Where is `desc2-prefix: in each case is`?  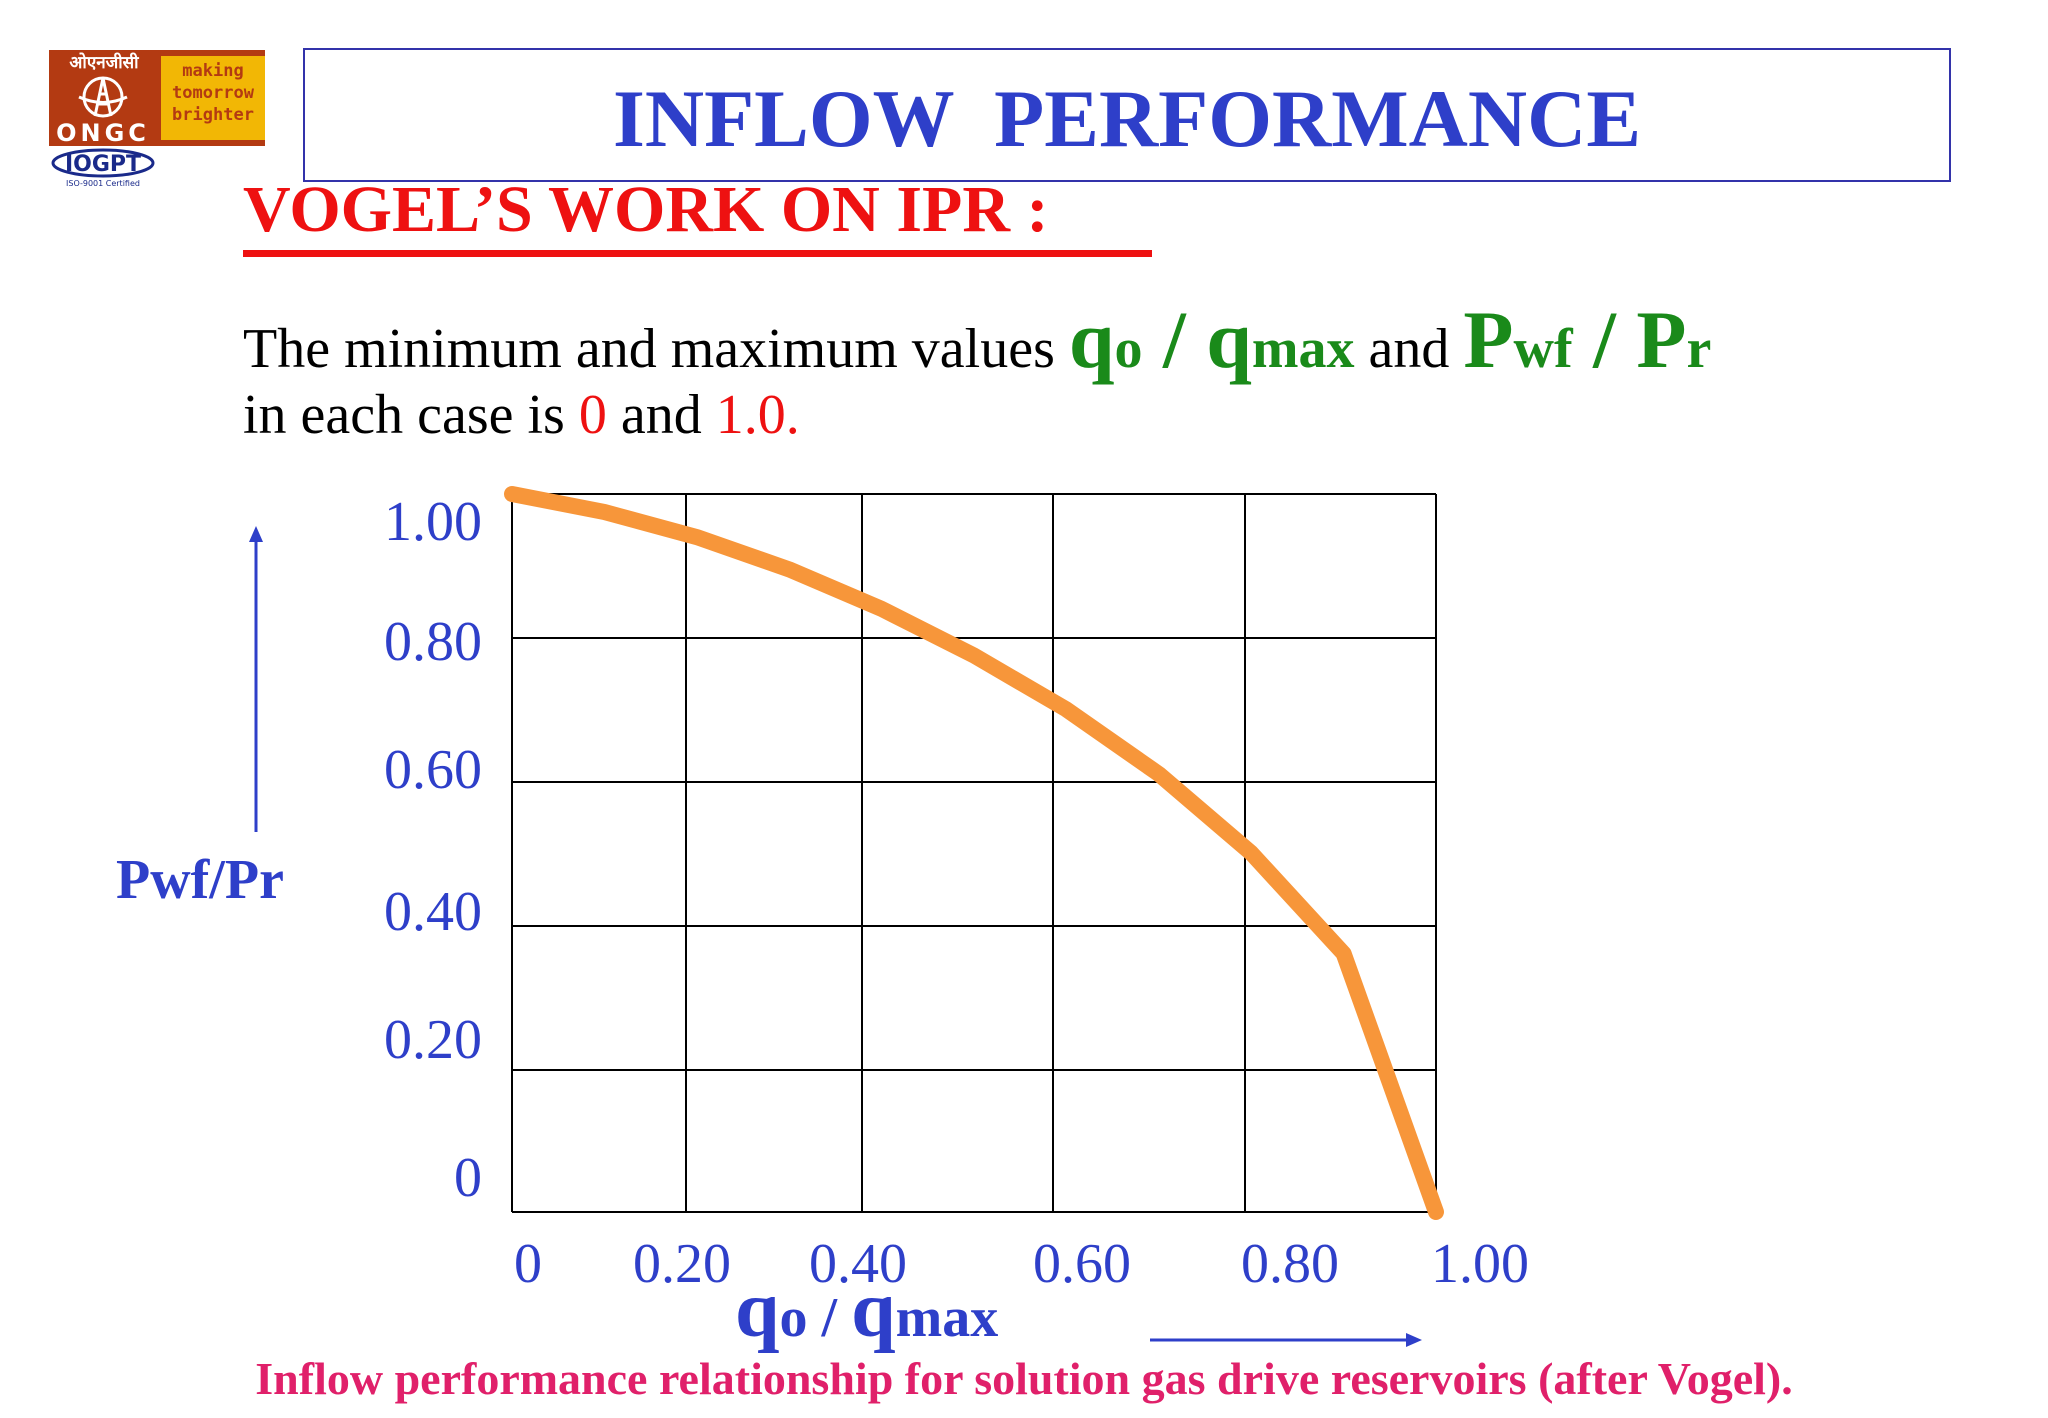 desc2-prefix: in each case is is located at coordinates (411, 415).